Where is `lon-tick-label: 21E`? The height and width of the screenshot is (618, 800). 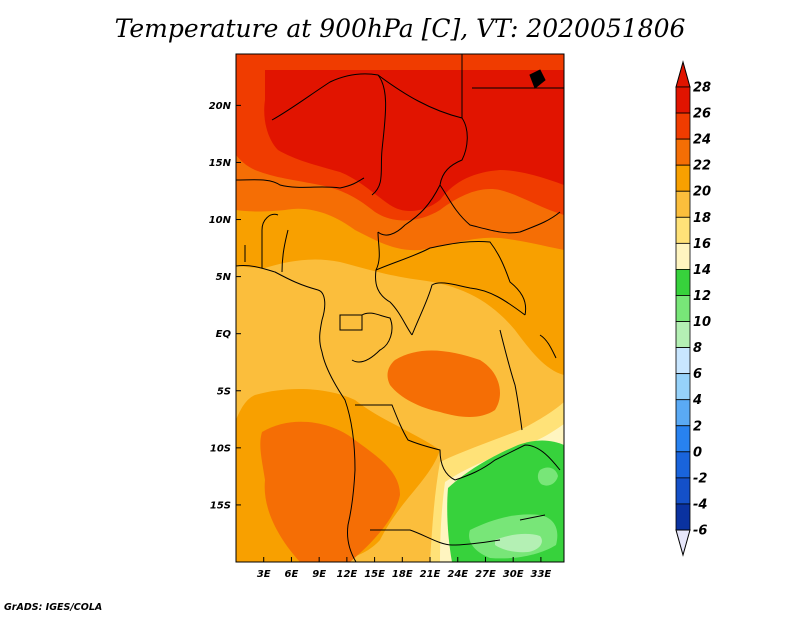
lon-tick-label: 21E is located at coordinates (430, 574).